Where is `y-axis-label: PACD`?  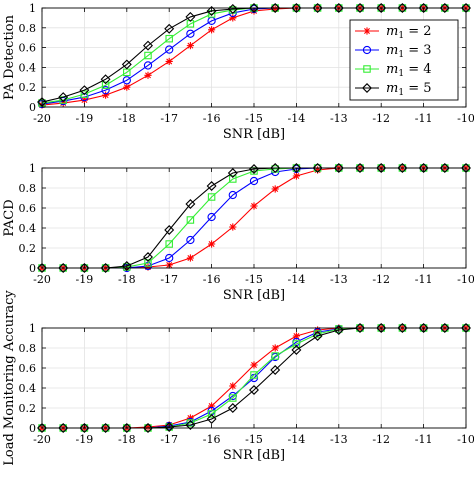 y-axis-label: PACD is located at coordinates (9, 217).